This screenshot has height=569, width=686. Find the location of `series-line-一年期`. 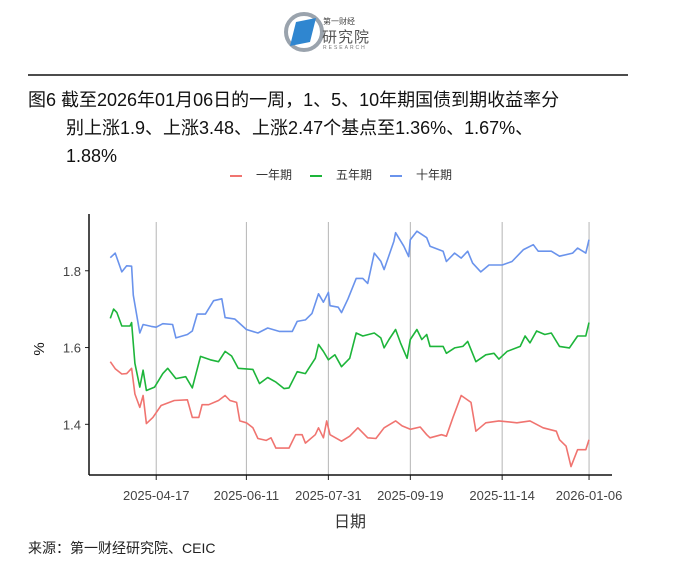

series-line-一年期 is located at coordinates (349, 414).